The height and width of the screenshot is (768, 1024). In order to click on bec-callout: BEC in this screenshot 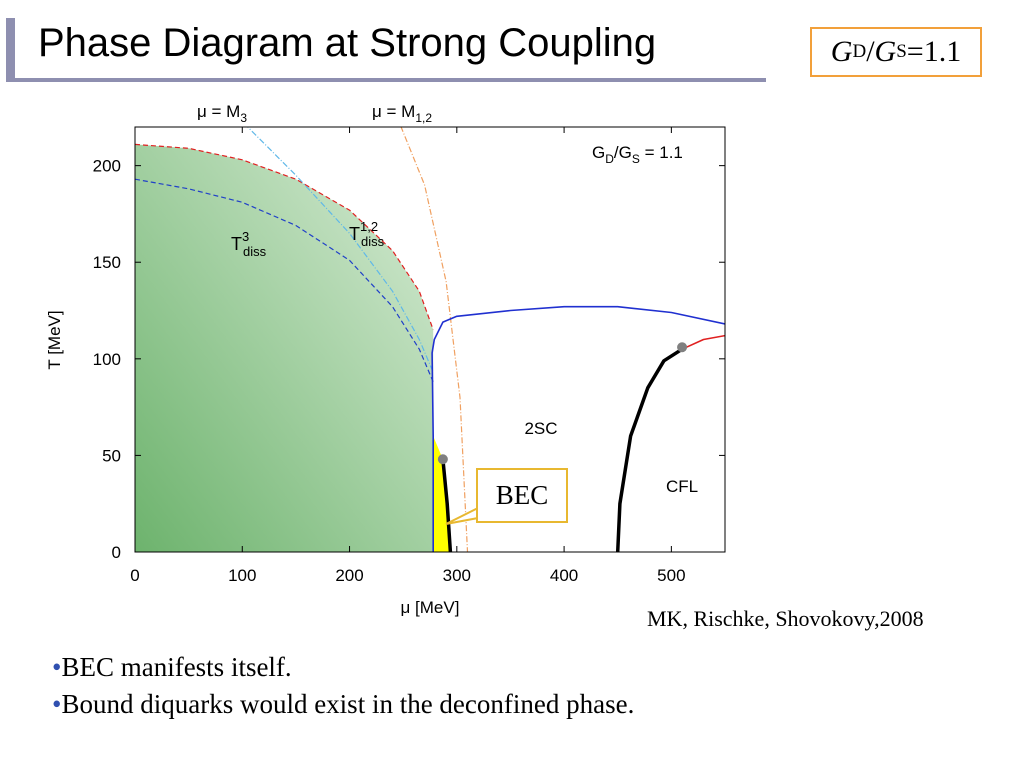, I will do `click(522, 495)`.